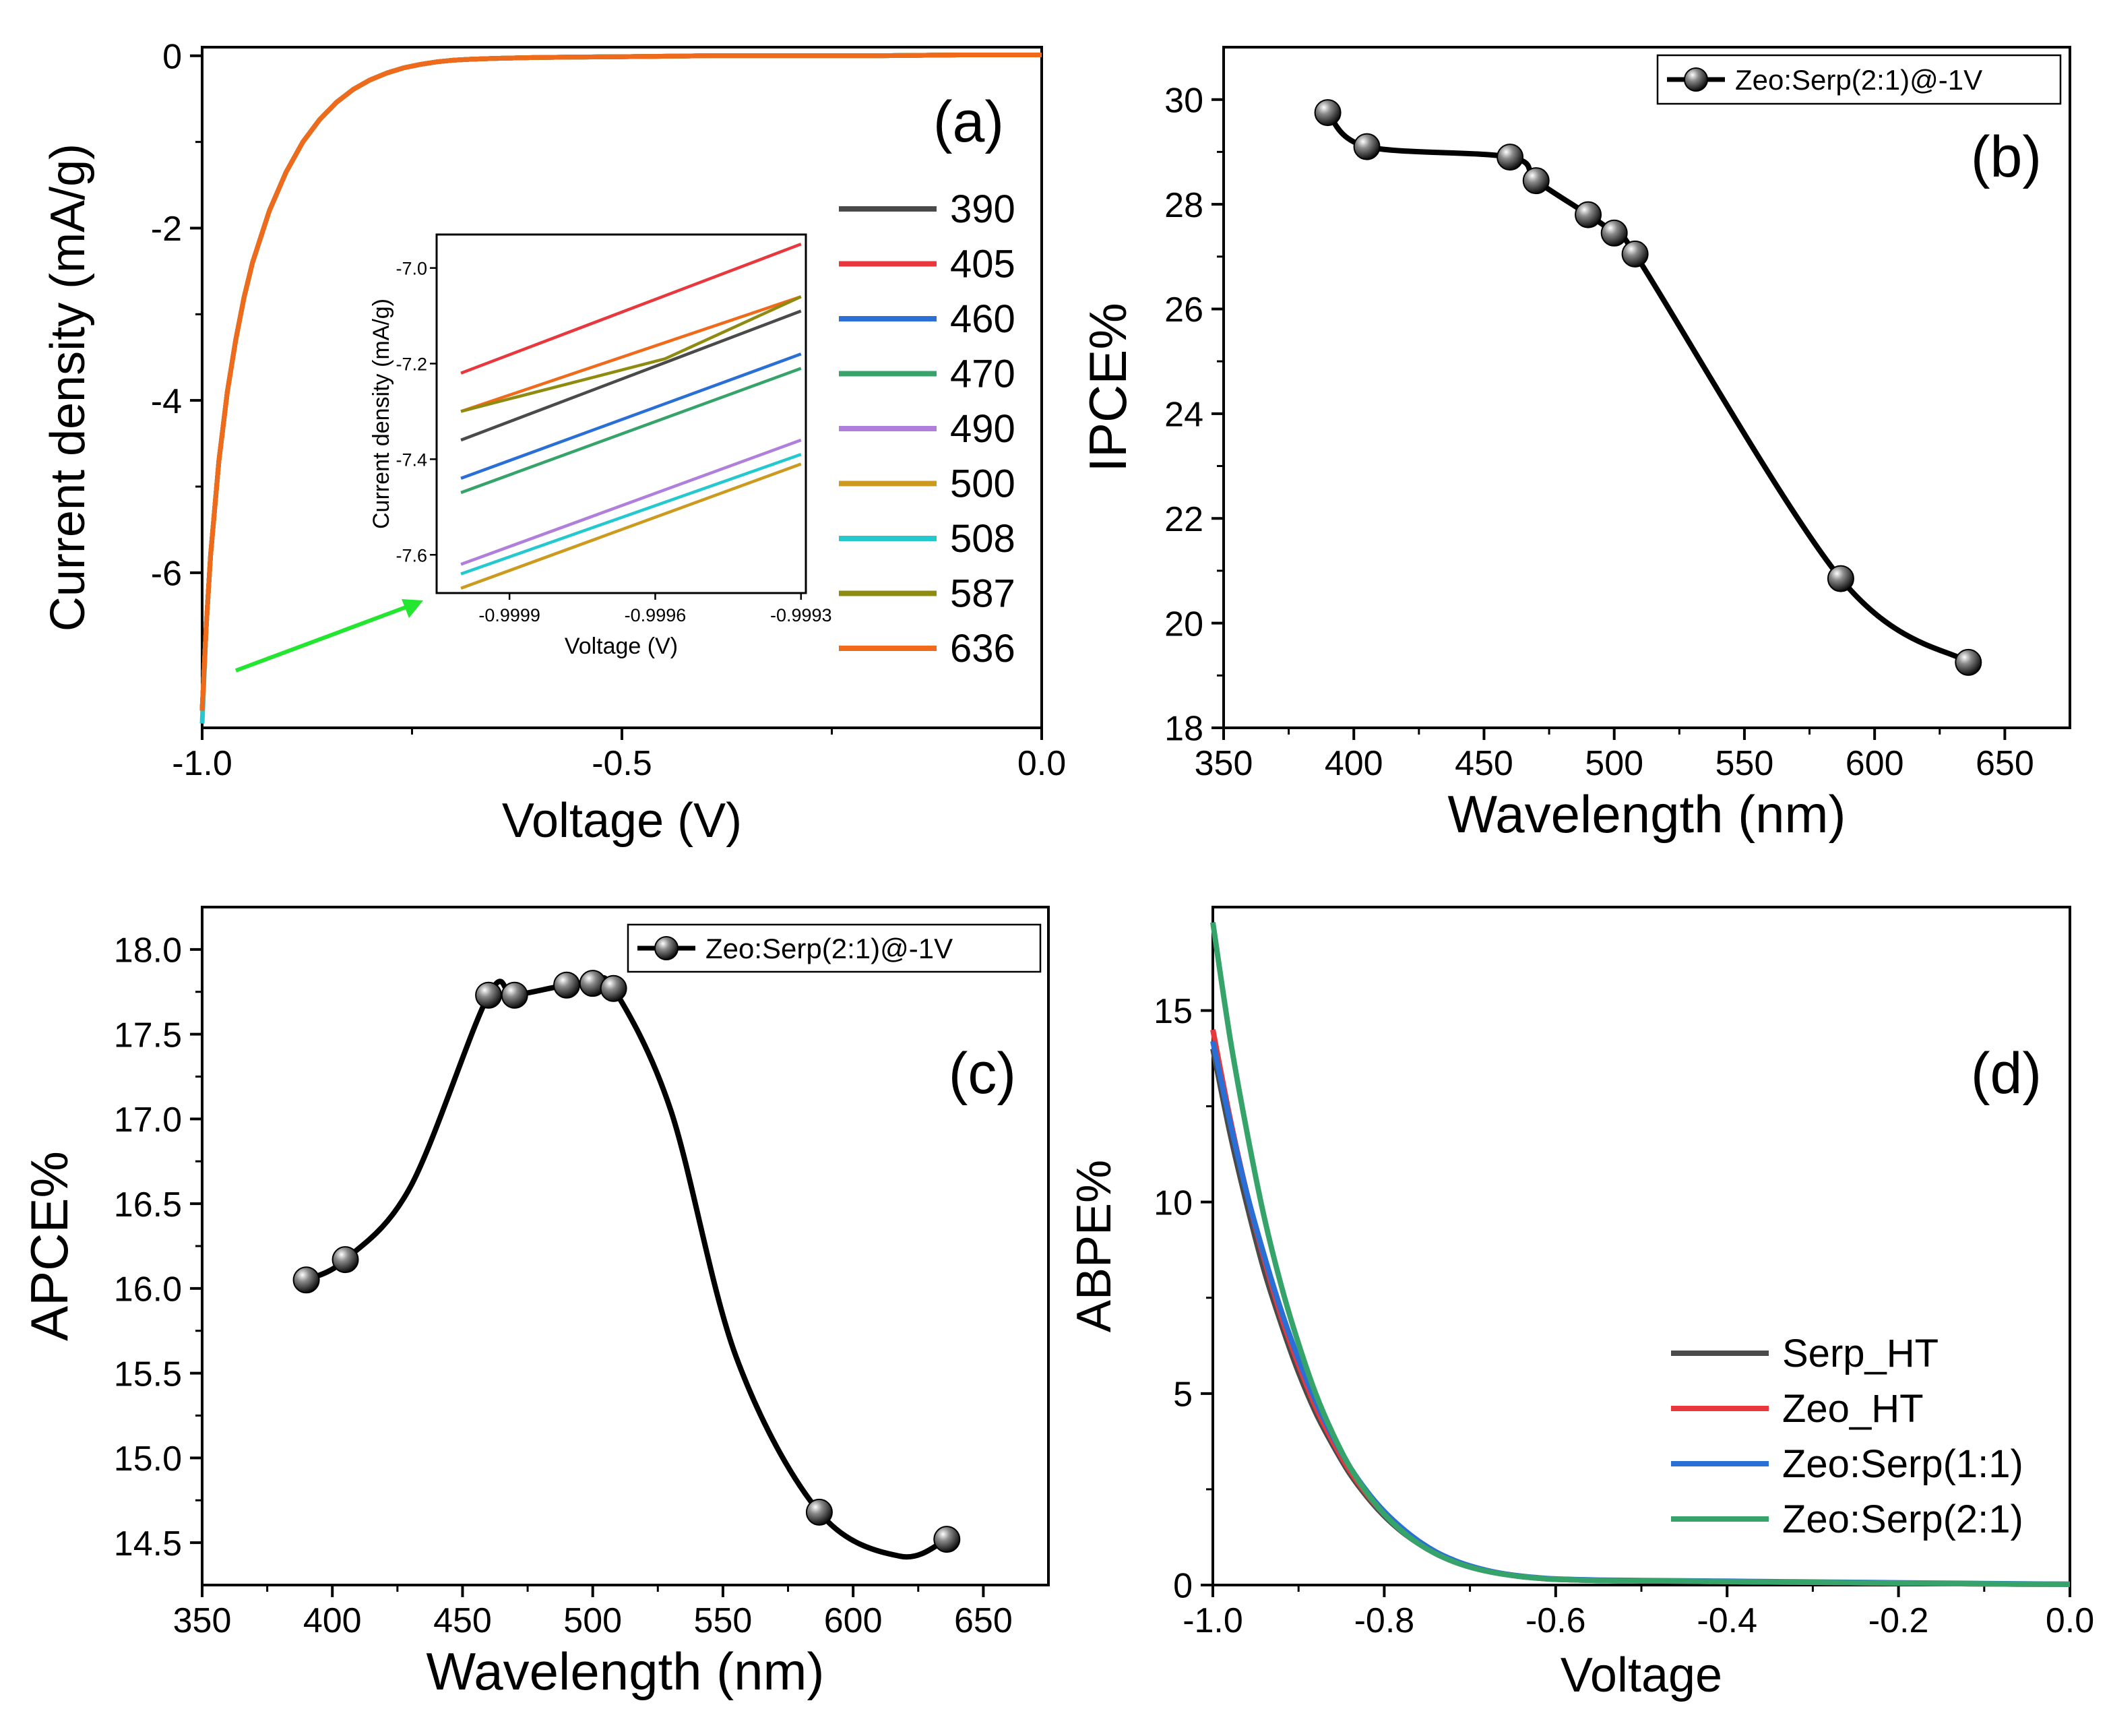 This screenshot has height=1736, width=2109. Describe the element at coordinates (1642, 1675) in the screenshot. I see `x-axis-label: Voltage` at that location.